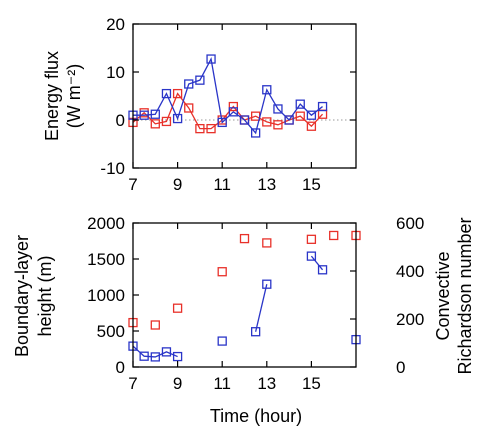 Image resolution: width=490 pixels, height=434 pixels. I want to click on top-x-tick-label: 11, so click(222, 184).